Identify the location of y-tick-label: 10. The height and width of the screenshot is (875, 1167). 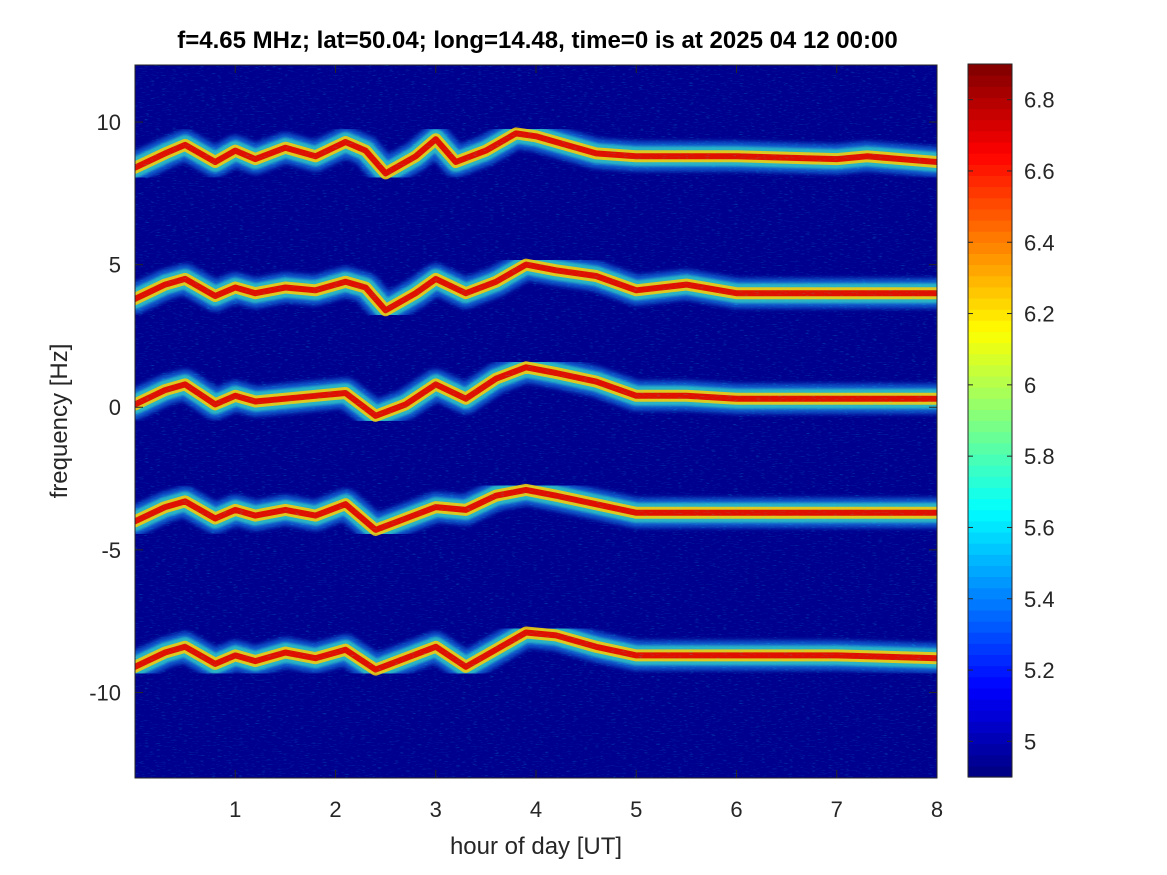
(109, 122).